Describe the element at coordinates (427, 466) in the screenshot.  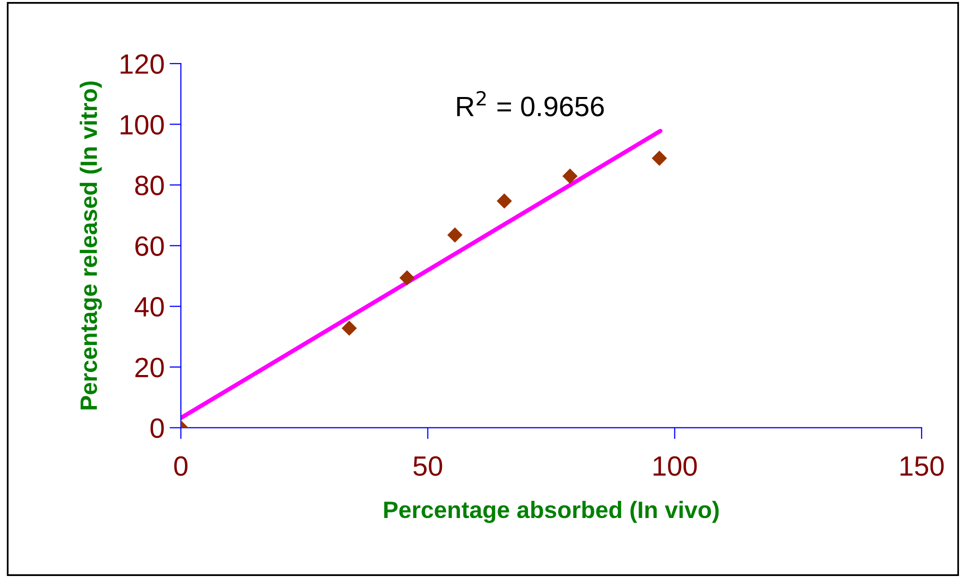
I see `x-tick-label: 50` at that location.